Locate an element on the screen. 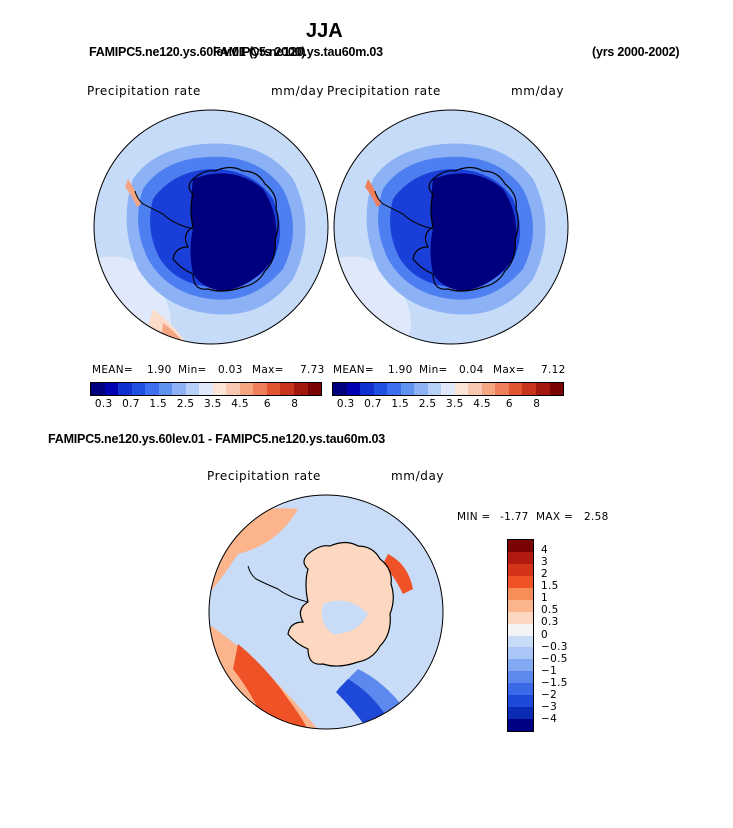 Image resolution: width=733 pixels, height=828 pixels. left-polar-map is located at coordinates (211, 227).